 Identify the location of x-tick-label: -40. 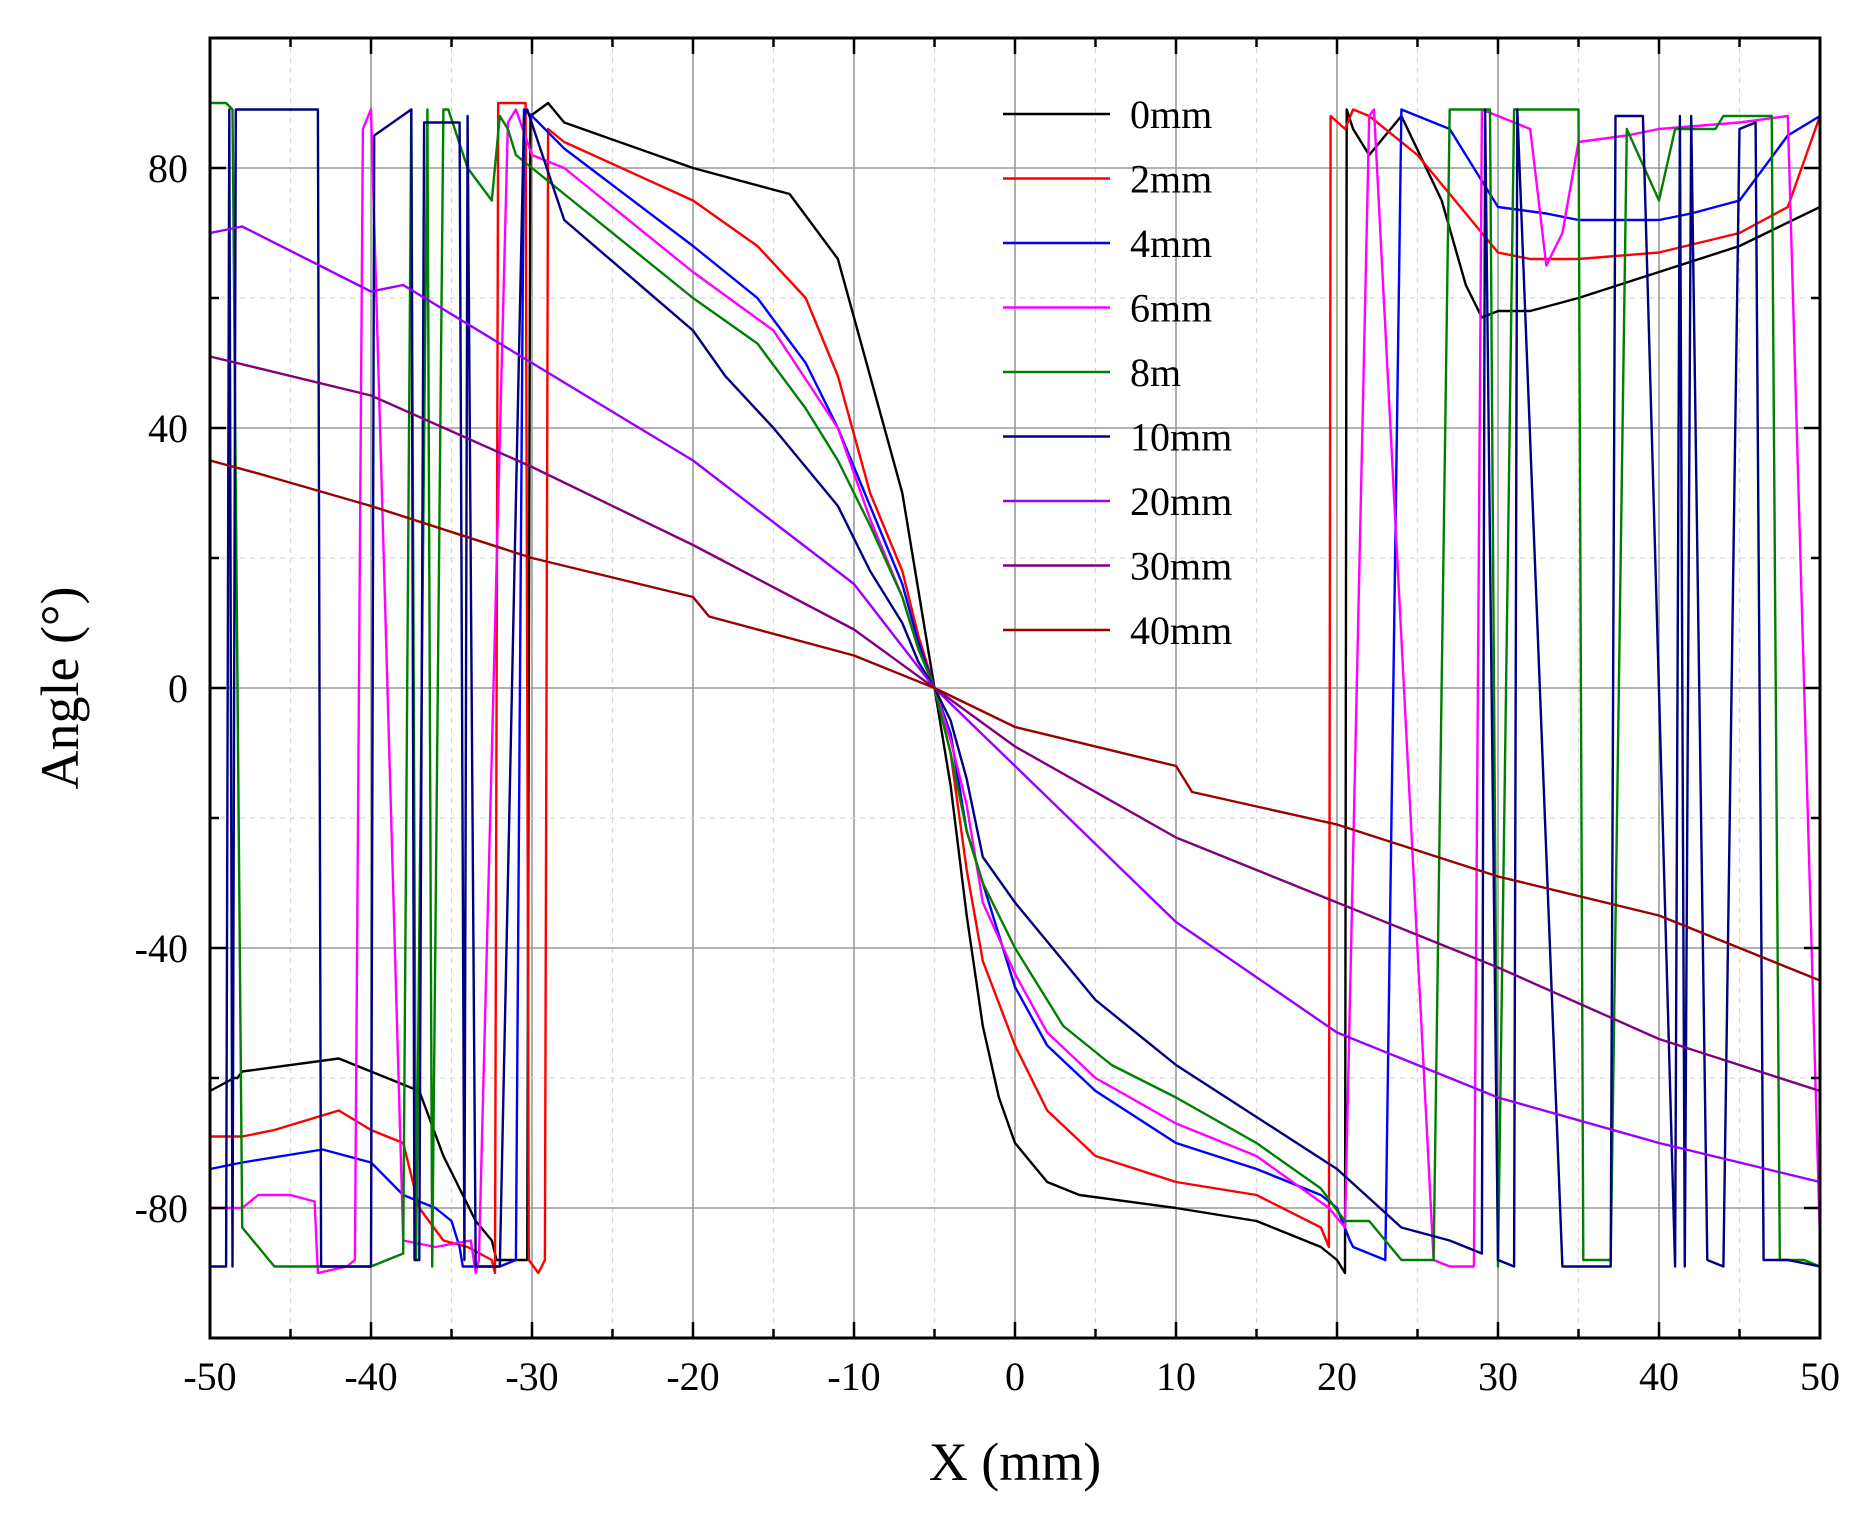
(370, 1376).